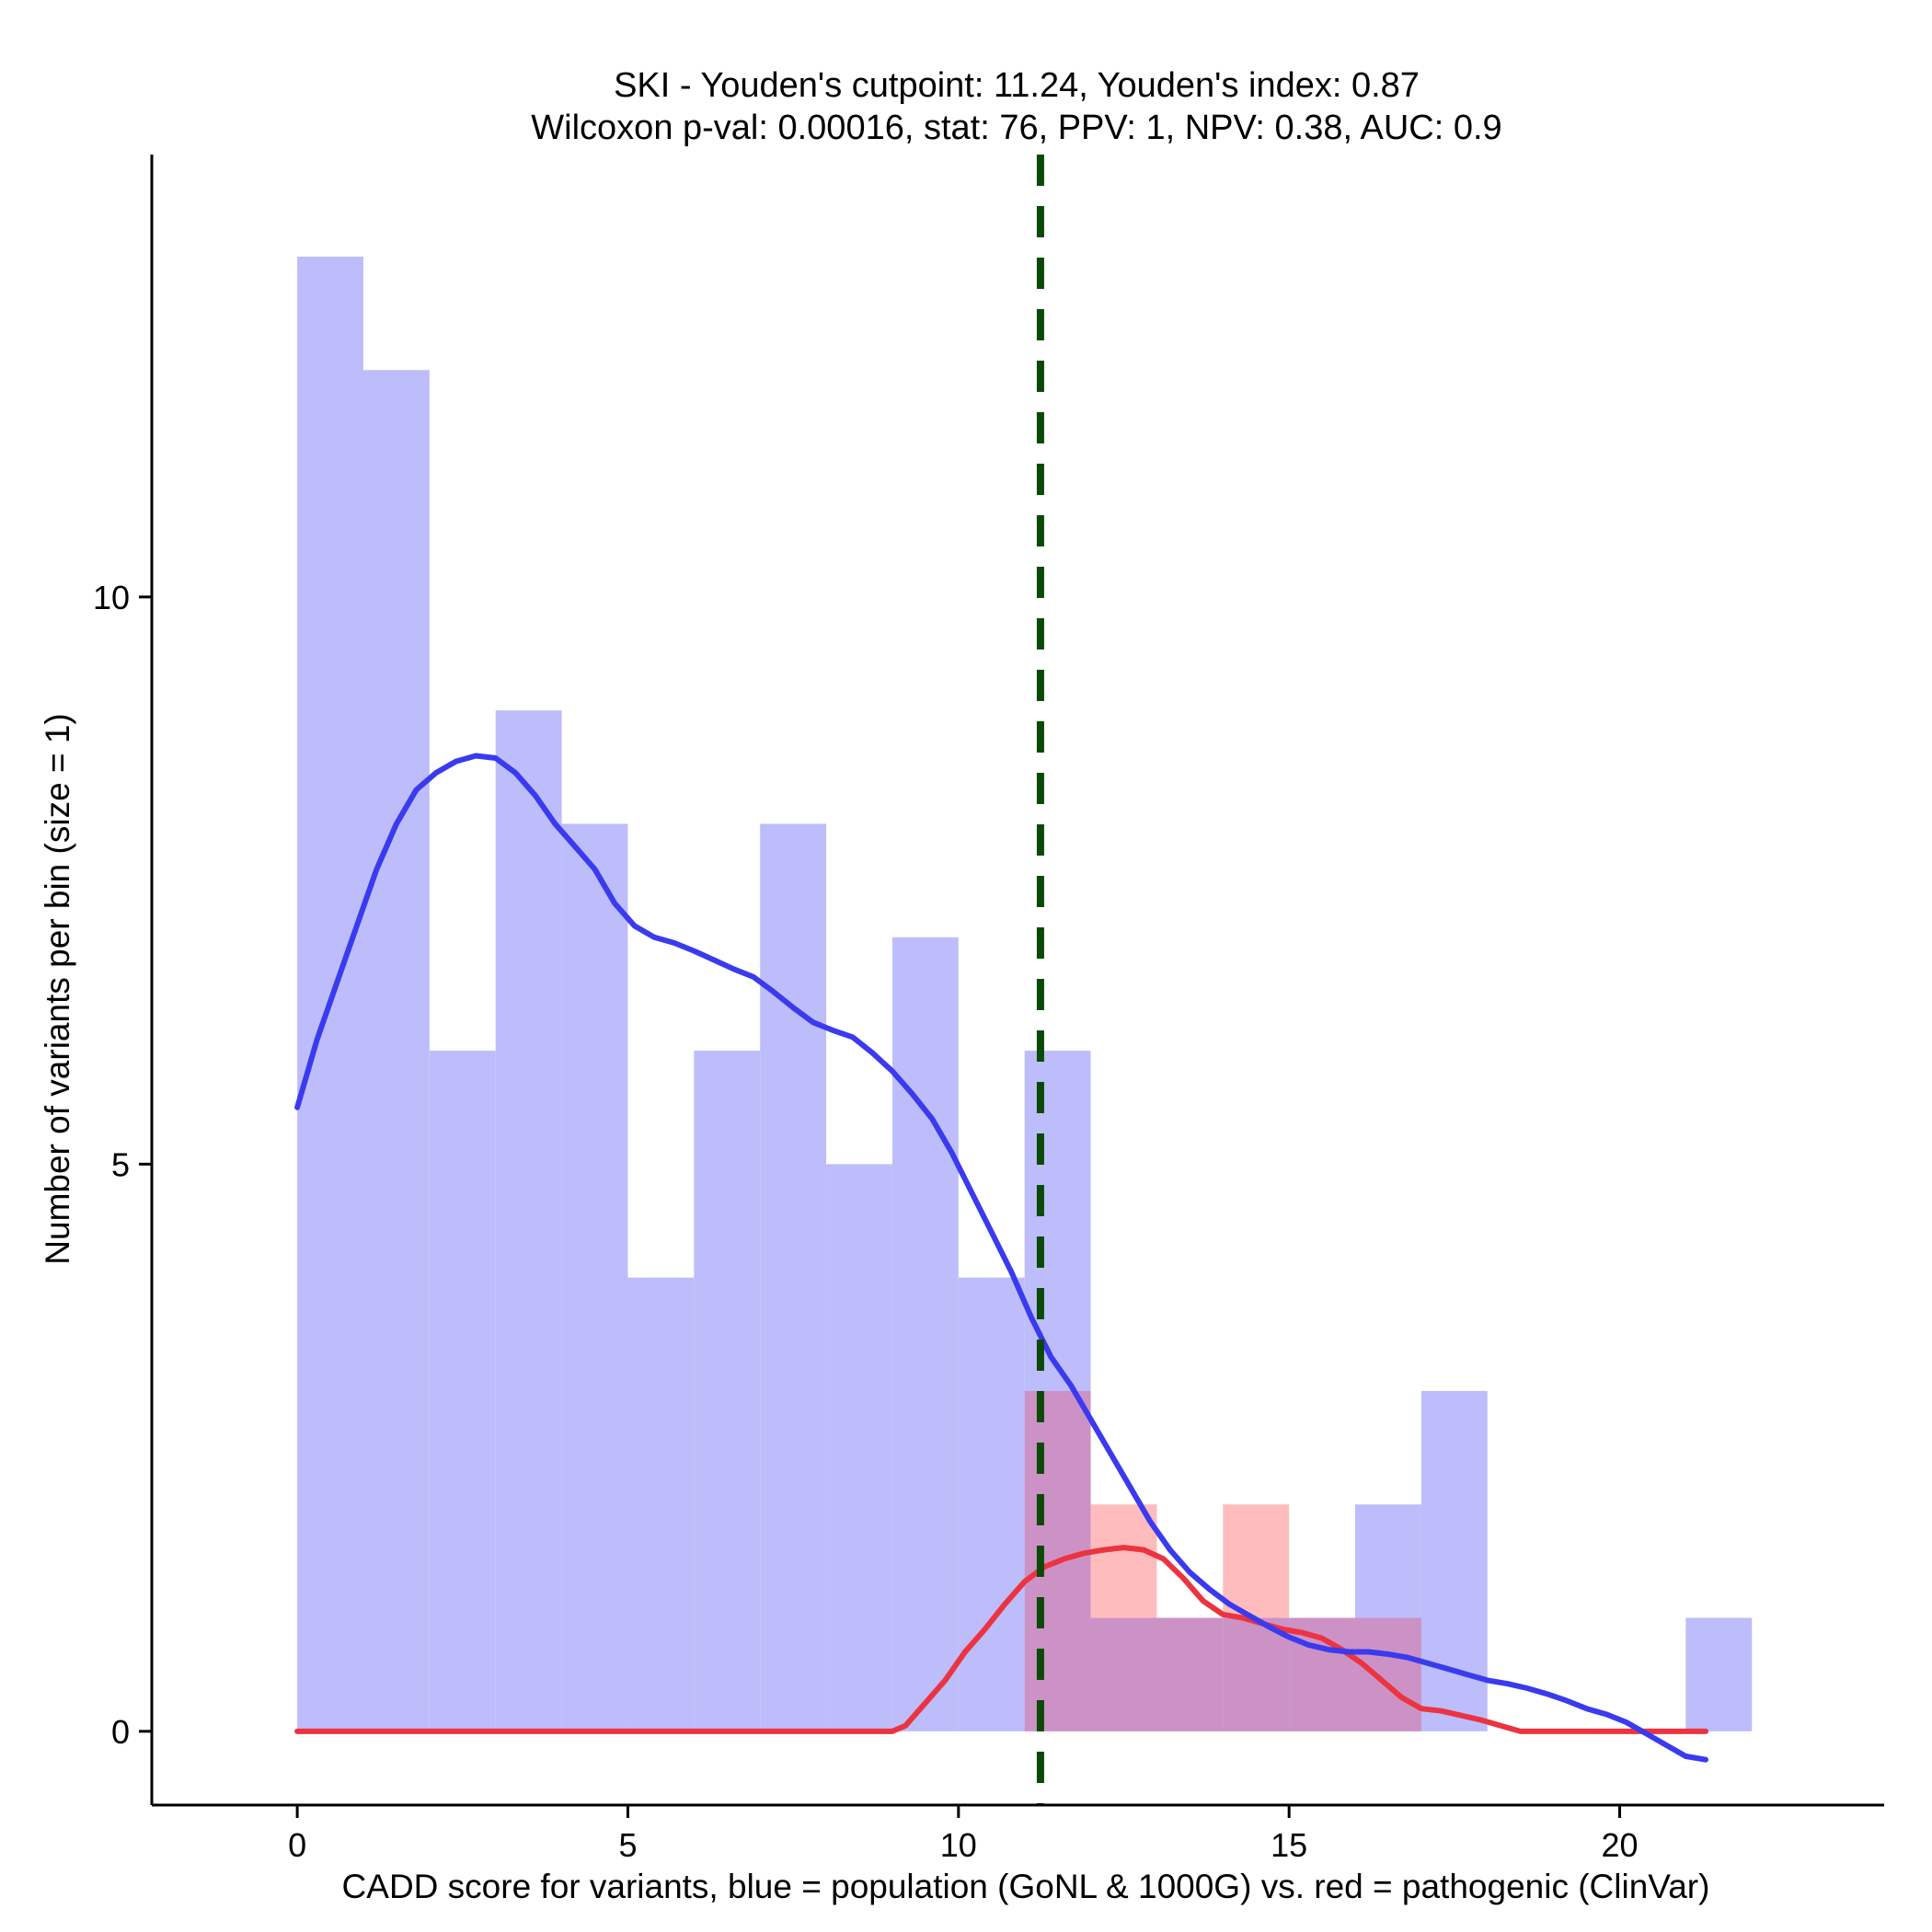 The width and height of the screenshot is (1932, 1932). What do you see at coordinates (57, 988) in the screenshot?
I see `y-axis-label: Number of variants per bin (size = 1)` at bounding box center [57, 988].